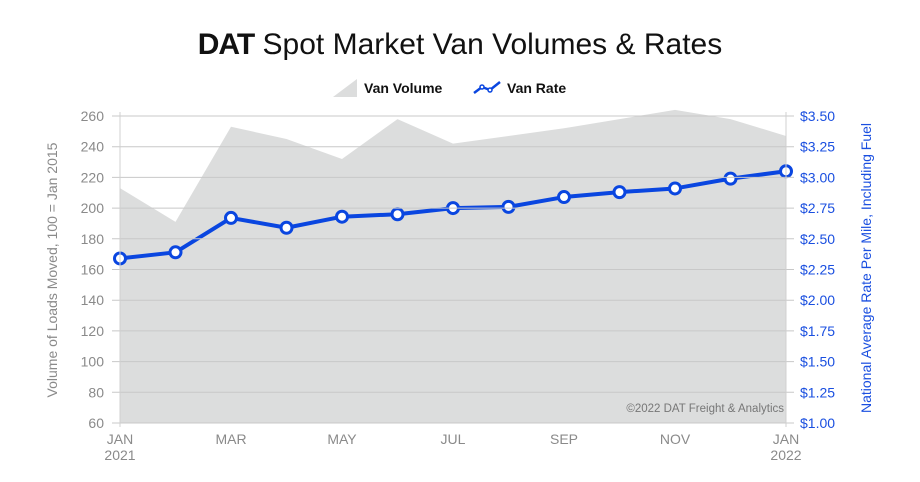 Image resolution: width=920 pixels, height=482 pixels. Describe the element at coordinates (817, 300) in the screenshot. I see `y2-tick-label: $2.00` at that location.